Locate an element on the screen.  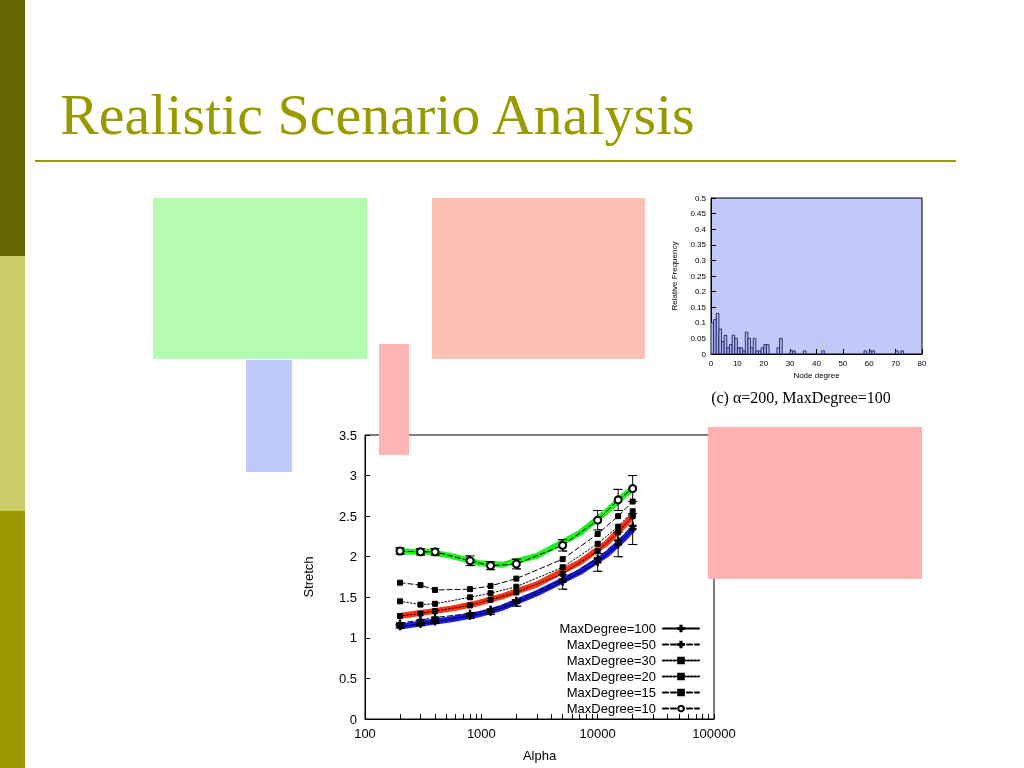
y-axis-title: Stretch is located at coordinates (308, 577).